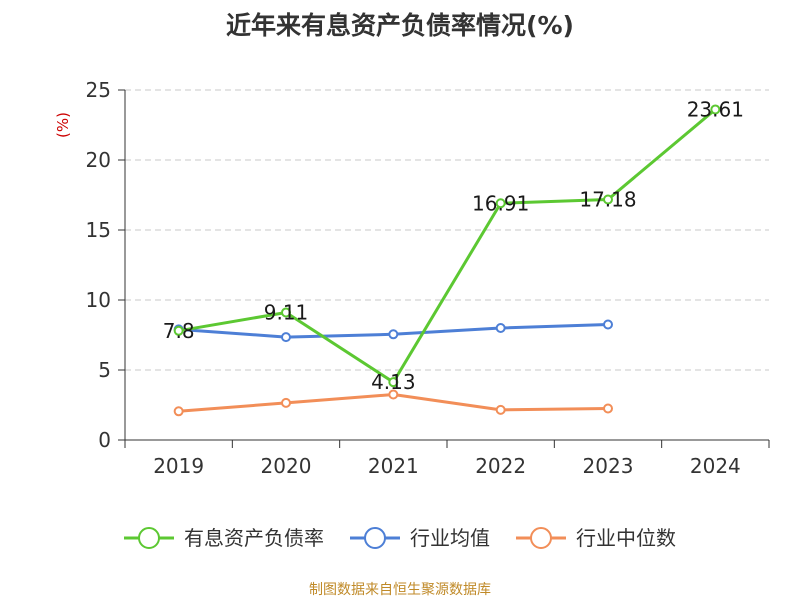  I want to click on x-tick-label: 2023, so click(608, 466).